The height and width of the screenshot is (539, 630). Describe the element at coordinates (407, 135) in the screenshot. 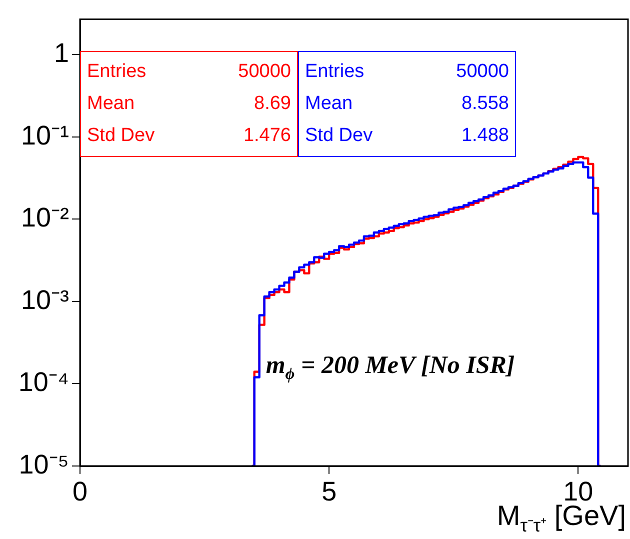

I see `text: Std Dev 1.488` at that location.